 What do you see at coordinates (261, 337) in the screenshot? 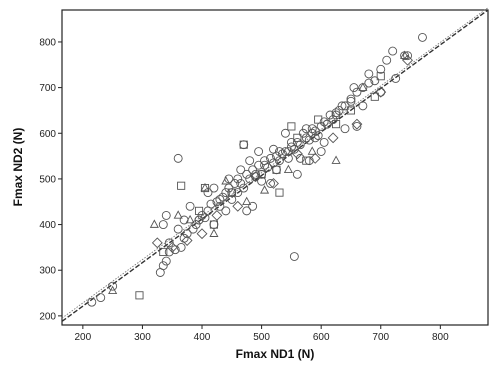
I see `x-tick-label: 500` at bounding box center [261, 337].